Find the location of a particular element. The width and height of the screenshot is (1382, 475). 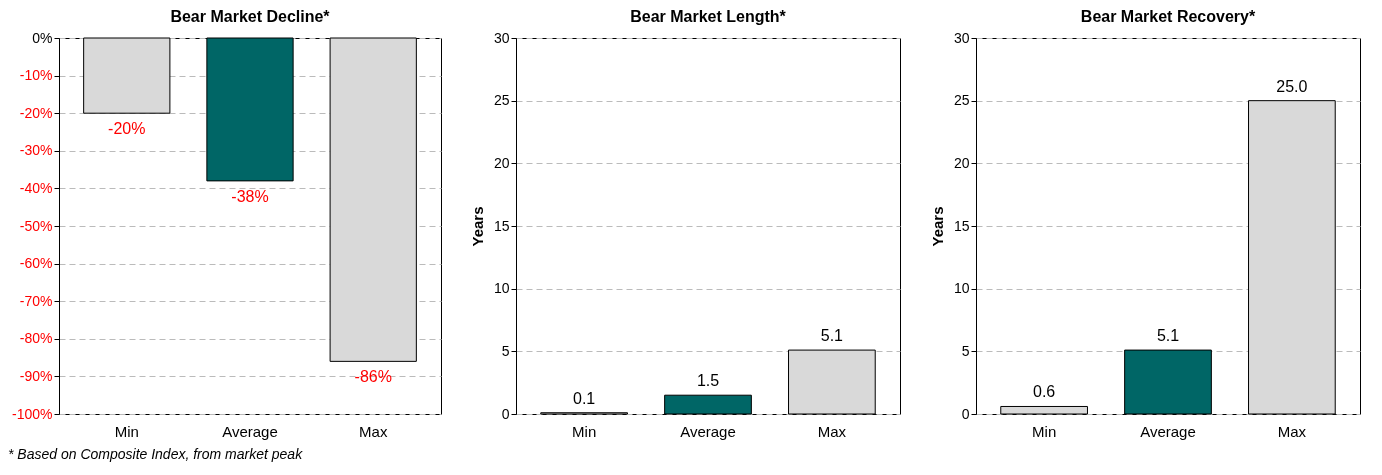

text: * Based on Composite Index, from market peak is located at coordinates (156, 454).